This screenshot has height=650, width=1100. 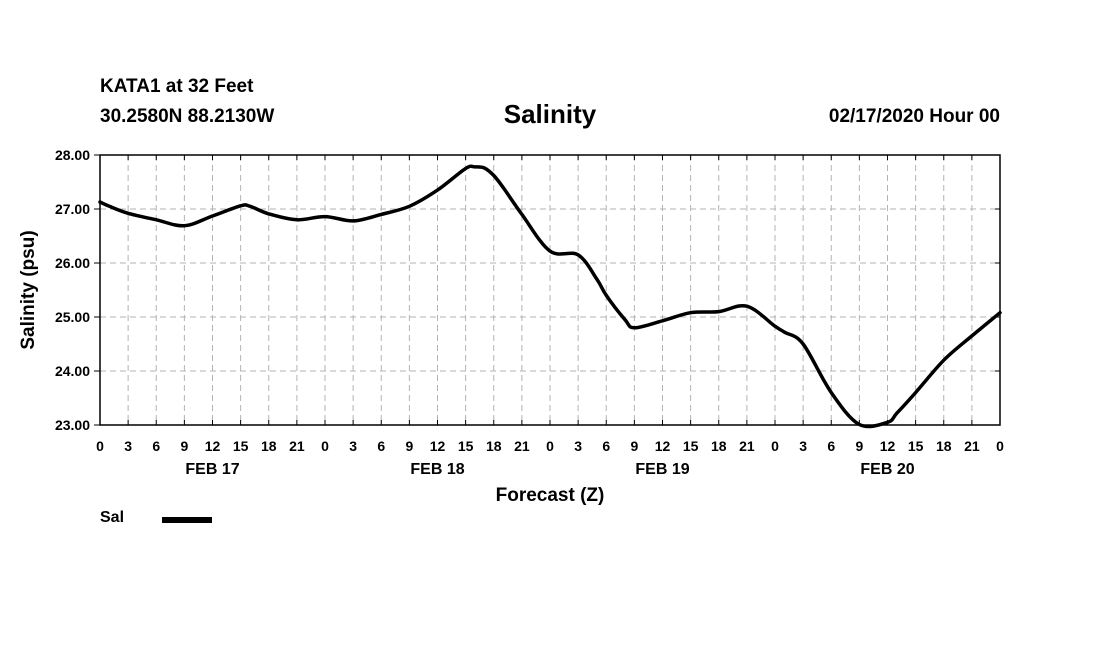 What do you see at coordinates (72, 317) in the screenshot?
I see `y-tick-label: 25.00` at bounding box center [72, 317].